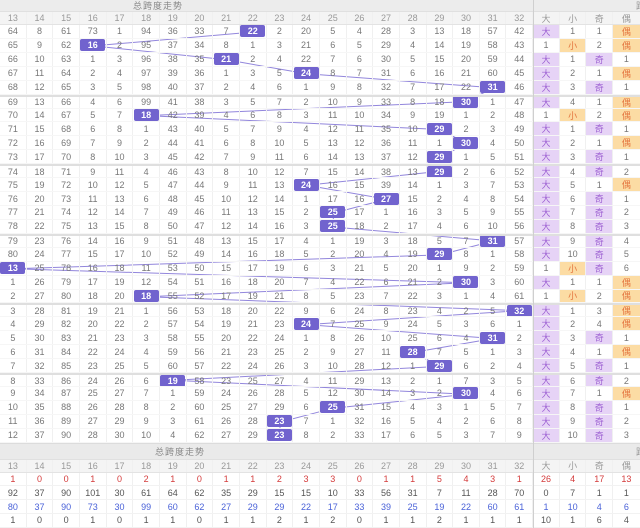 The height and width of the screenshot is (528, 640). What do you see at coordinates (120, 296) in the screenshot?
I see `miss-cell: 20` at bounding box center [120, 296].